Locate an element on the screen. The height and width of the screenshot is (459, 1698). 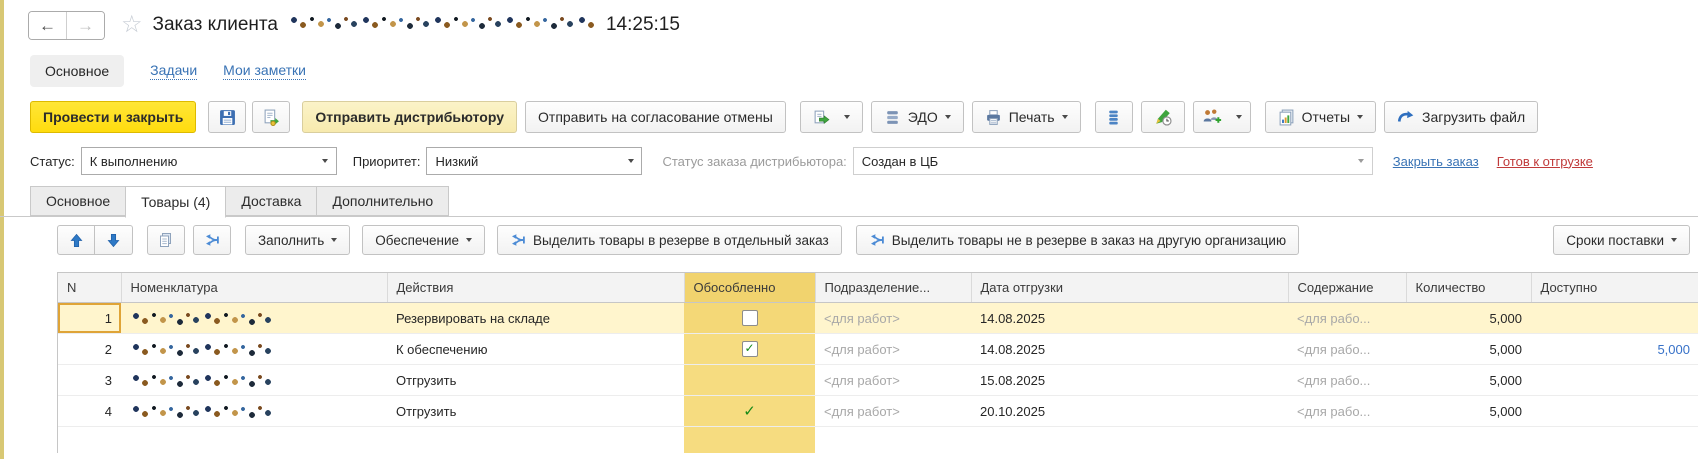
post-and-close-button: Провести и закрыть is located at coordinates (113, 117).